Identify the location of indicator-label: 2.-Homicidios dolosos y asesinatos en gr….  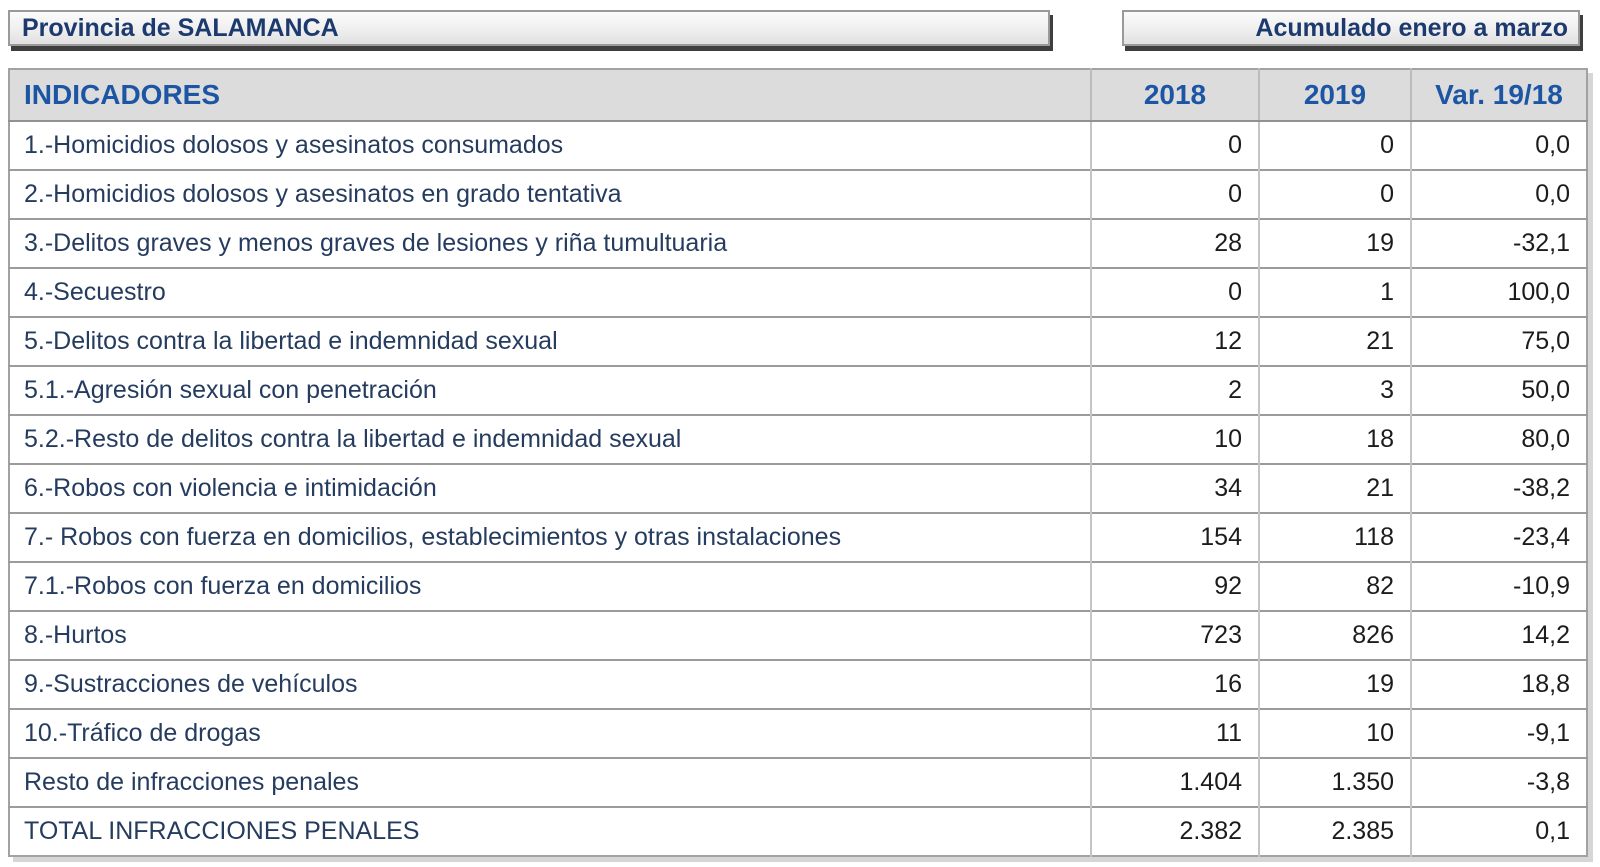
(550, 194).